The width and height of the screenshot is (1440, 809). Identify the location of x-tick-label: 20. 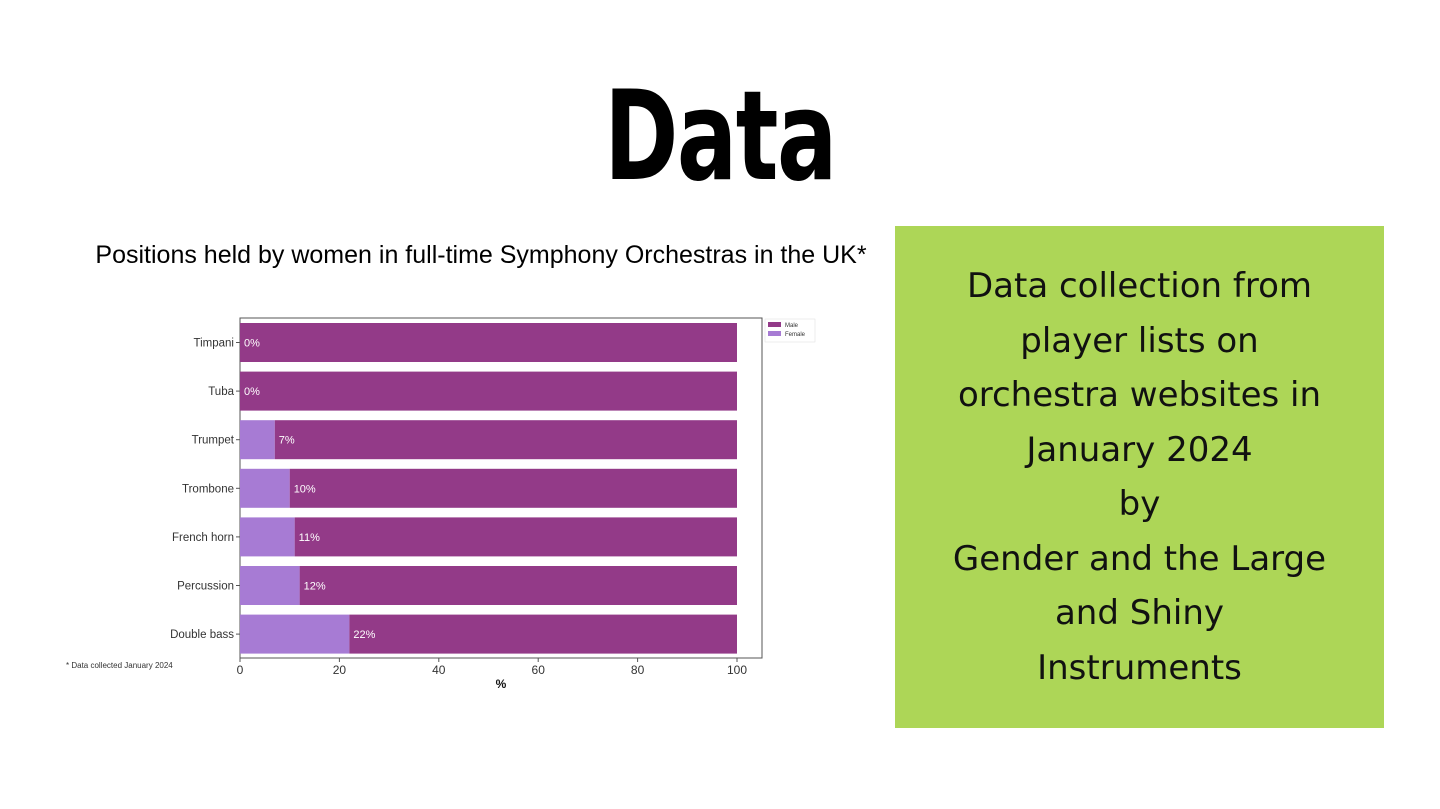
(340, 670).